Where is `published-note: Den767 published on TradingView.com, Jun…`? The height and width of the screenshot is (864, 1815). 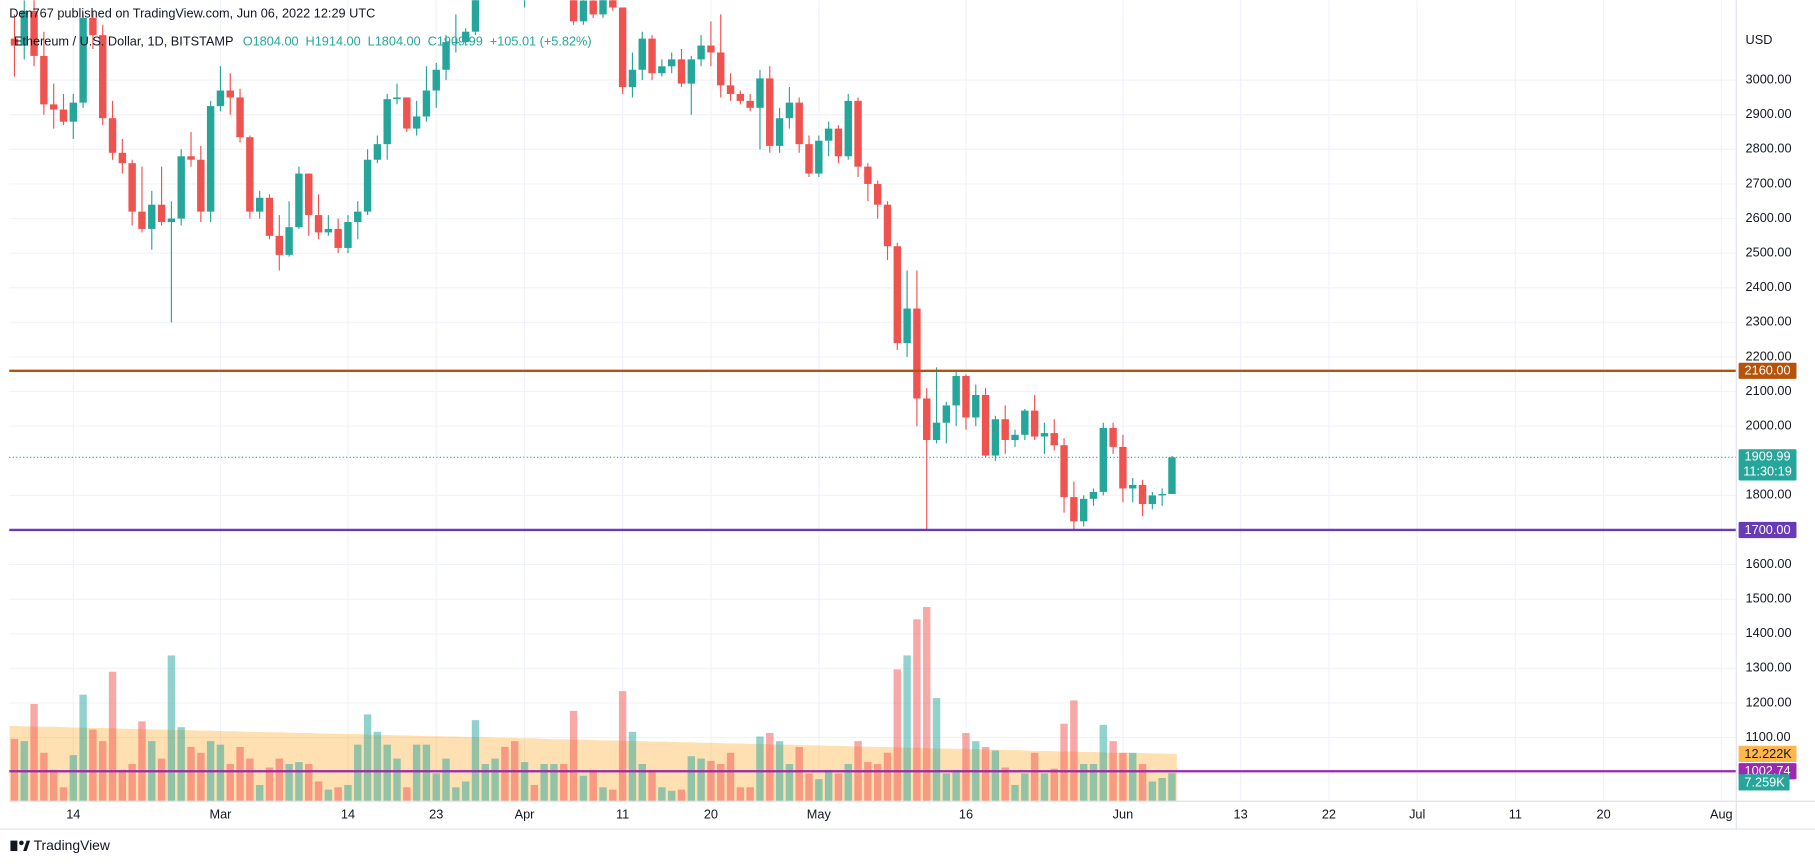
published-note: Den767 published on TradingView.com, Jun… is located at coordinates (192, 12).